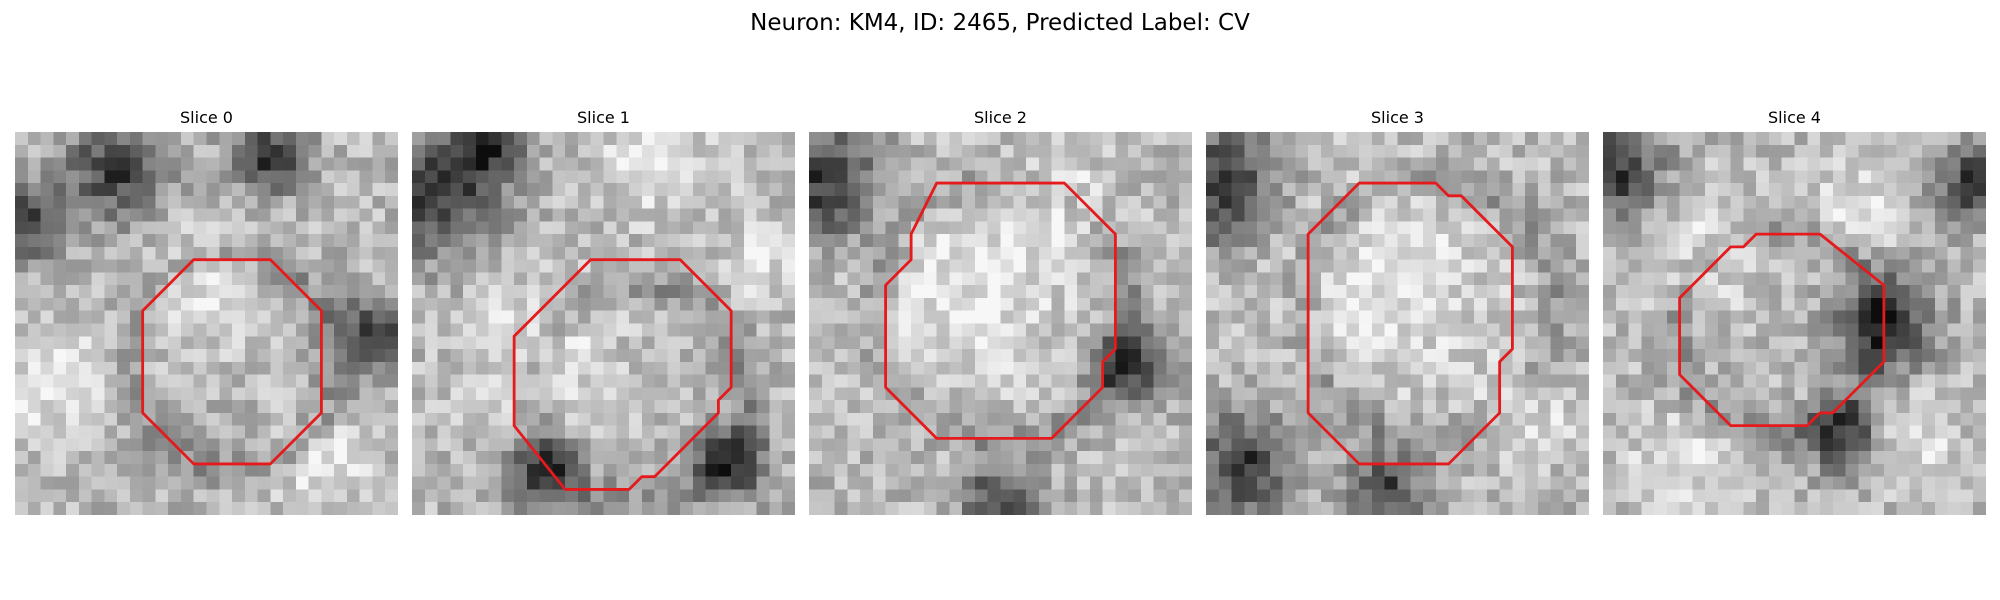 The width and height of the screenshot is (2000, 600). I want to click on slice-panel-2: Slice 2, so click(1000, 311).